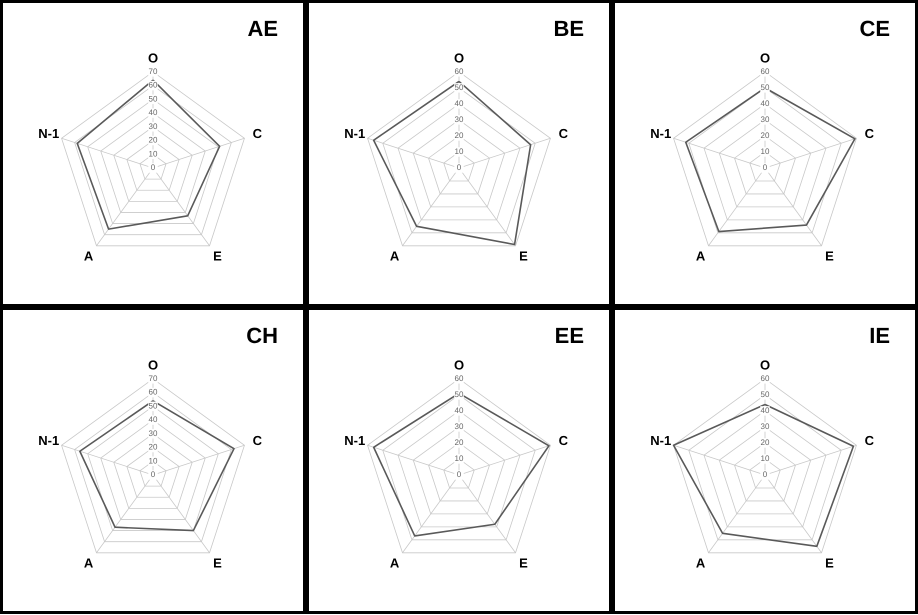 The height and width of the screenshot is (615, 918). I want to click on chart-title: IE, so click(879, 335).